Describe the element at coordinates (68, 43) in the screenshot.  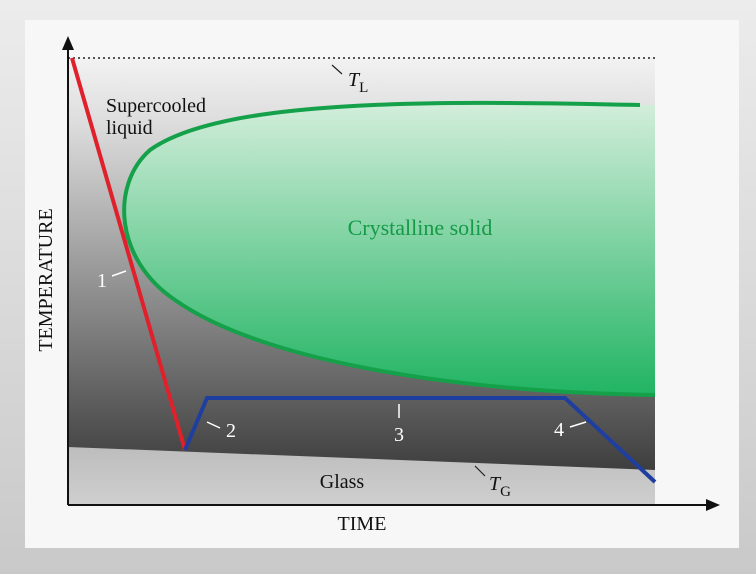
I see `y-arrow` at that location.